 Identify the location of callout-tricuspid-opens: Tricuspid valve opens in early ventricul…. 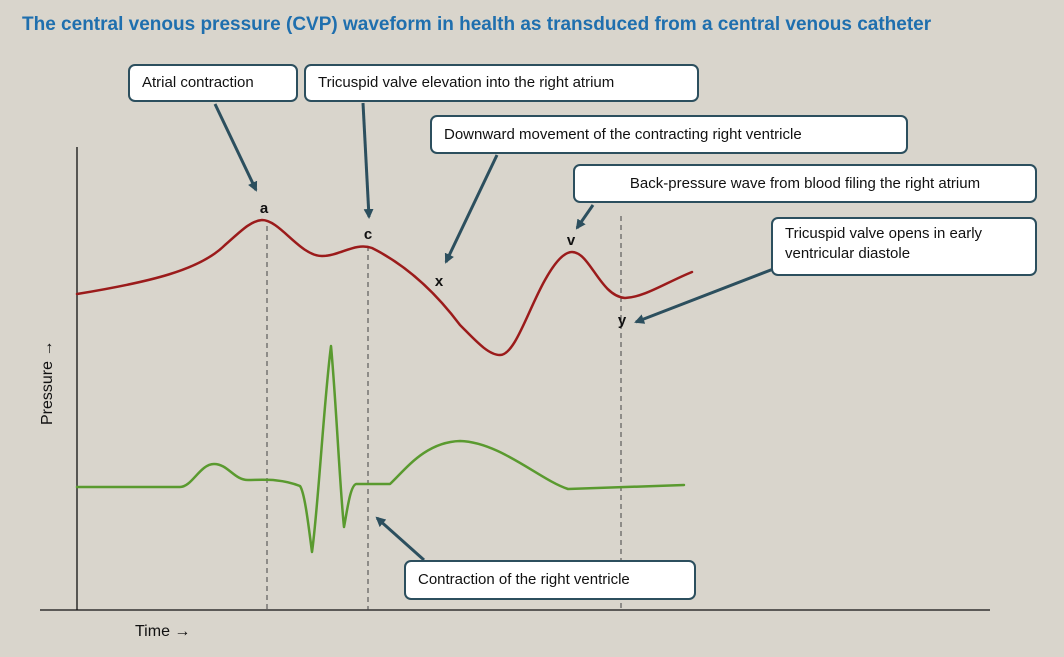
(904, 246).